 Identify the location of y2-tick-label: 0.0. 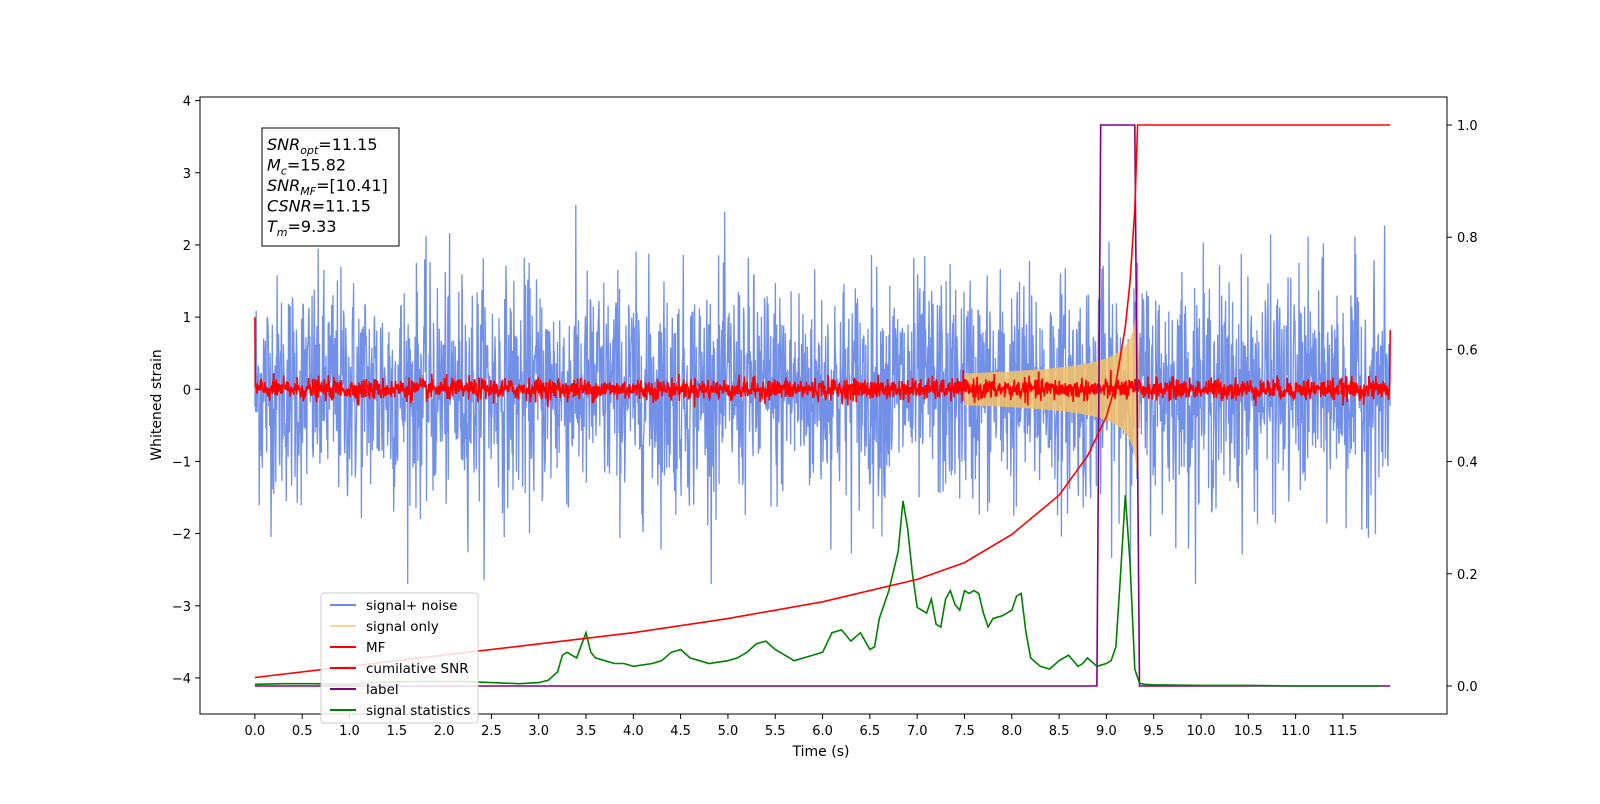
(1467, 687).